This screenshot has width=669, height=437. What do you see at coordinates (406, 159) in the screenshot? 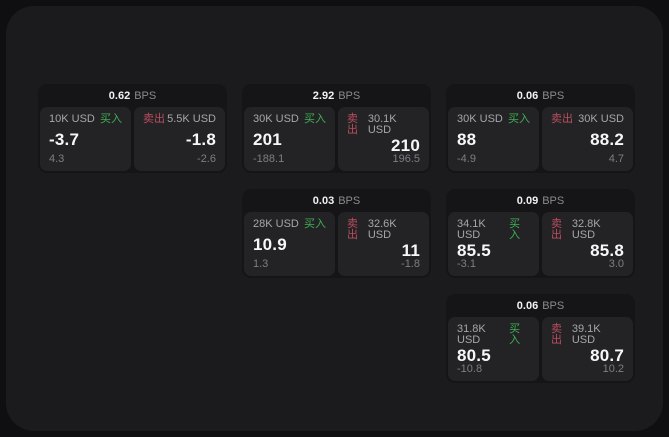
I see `sell-delta: 196.5` at bounding box center [406, 159].